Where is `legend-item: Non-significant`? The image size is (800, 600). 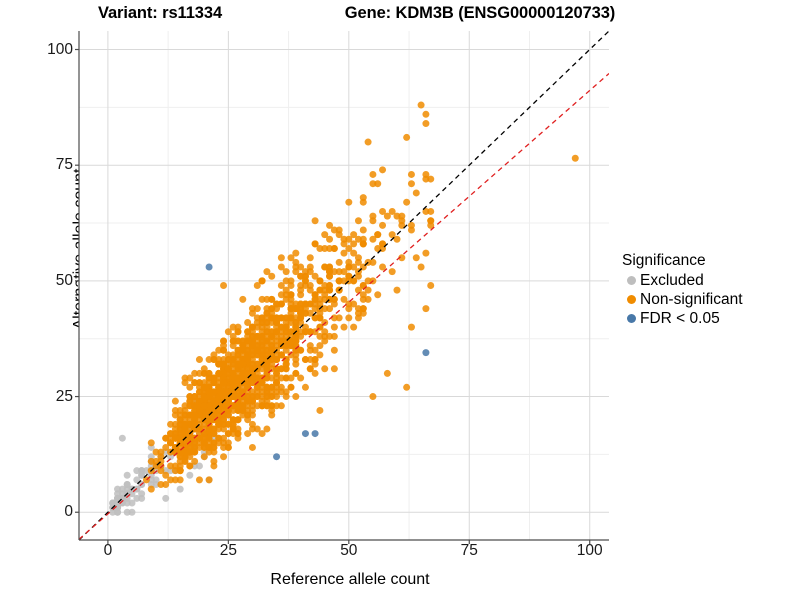
legend-item: Non-significant is located at coordinates (711, 299).